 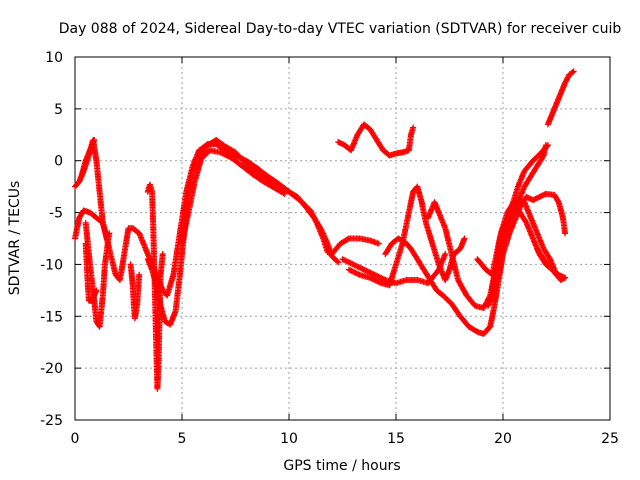 I want to click on y-axis-label: SDTVAR / TECUs, so click(x=15, y=238).